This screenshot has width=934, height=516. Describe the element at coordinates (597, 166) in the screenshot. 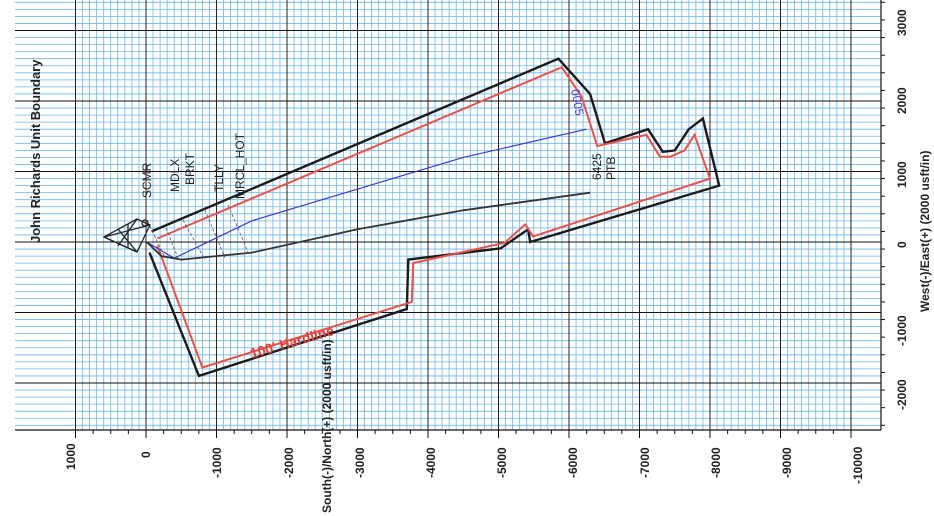

I see `depth-label: 6425` at that location.